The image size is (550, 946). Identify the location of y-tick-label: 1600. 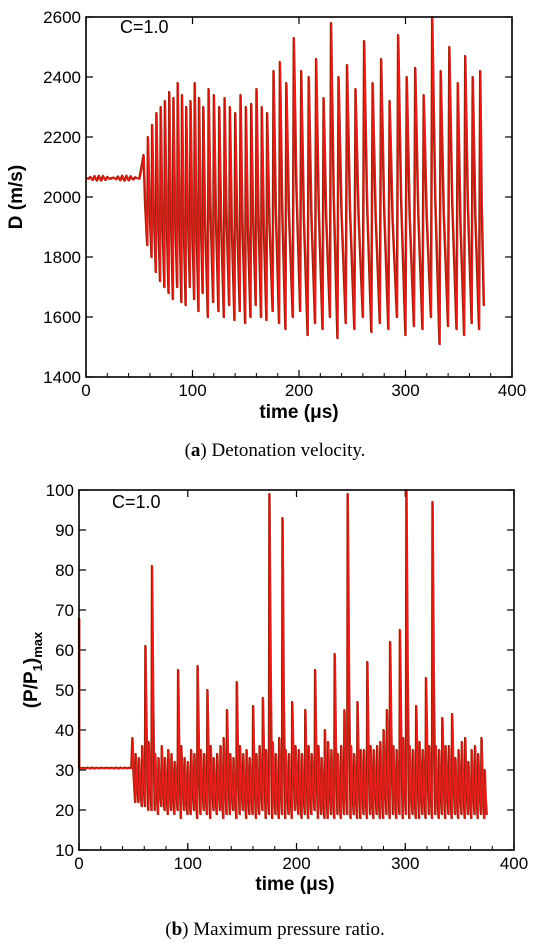
(62, 317).